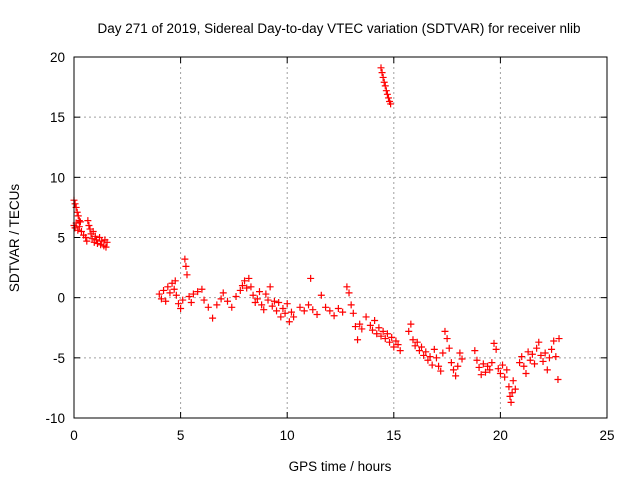 The image size is (640, 480). Describe the element at coordinates (74, 435) in the screenshot. I see `x-tick-label: 0` at that location.